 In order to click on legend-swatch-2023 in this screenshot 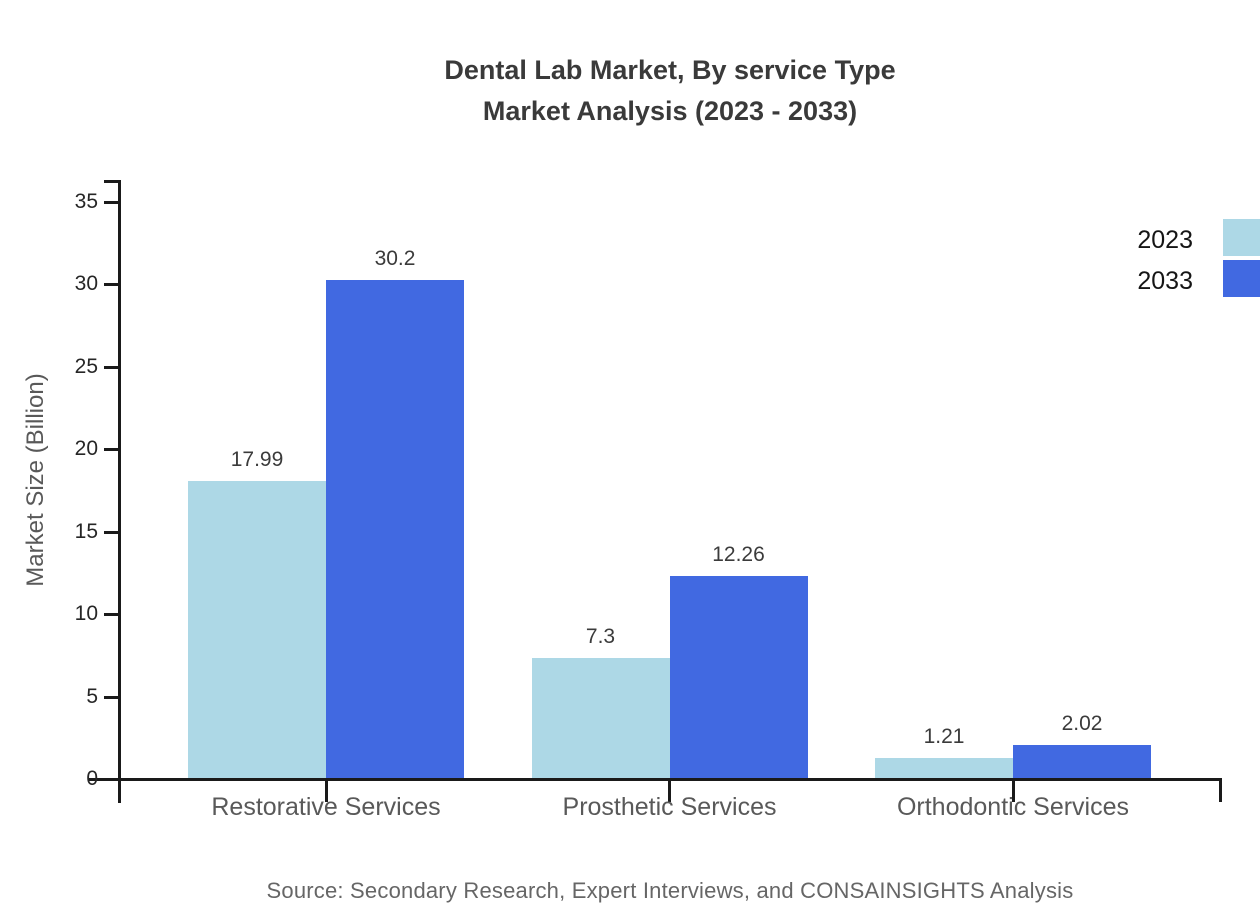, I will do `click(1241, 237)`.